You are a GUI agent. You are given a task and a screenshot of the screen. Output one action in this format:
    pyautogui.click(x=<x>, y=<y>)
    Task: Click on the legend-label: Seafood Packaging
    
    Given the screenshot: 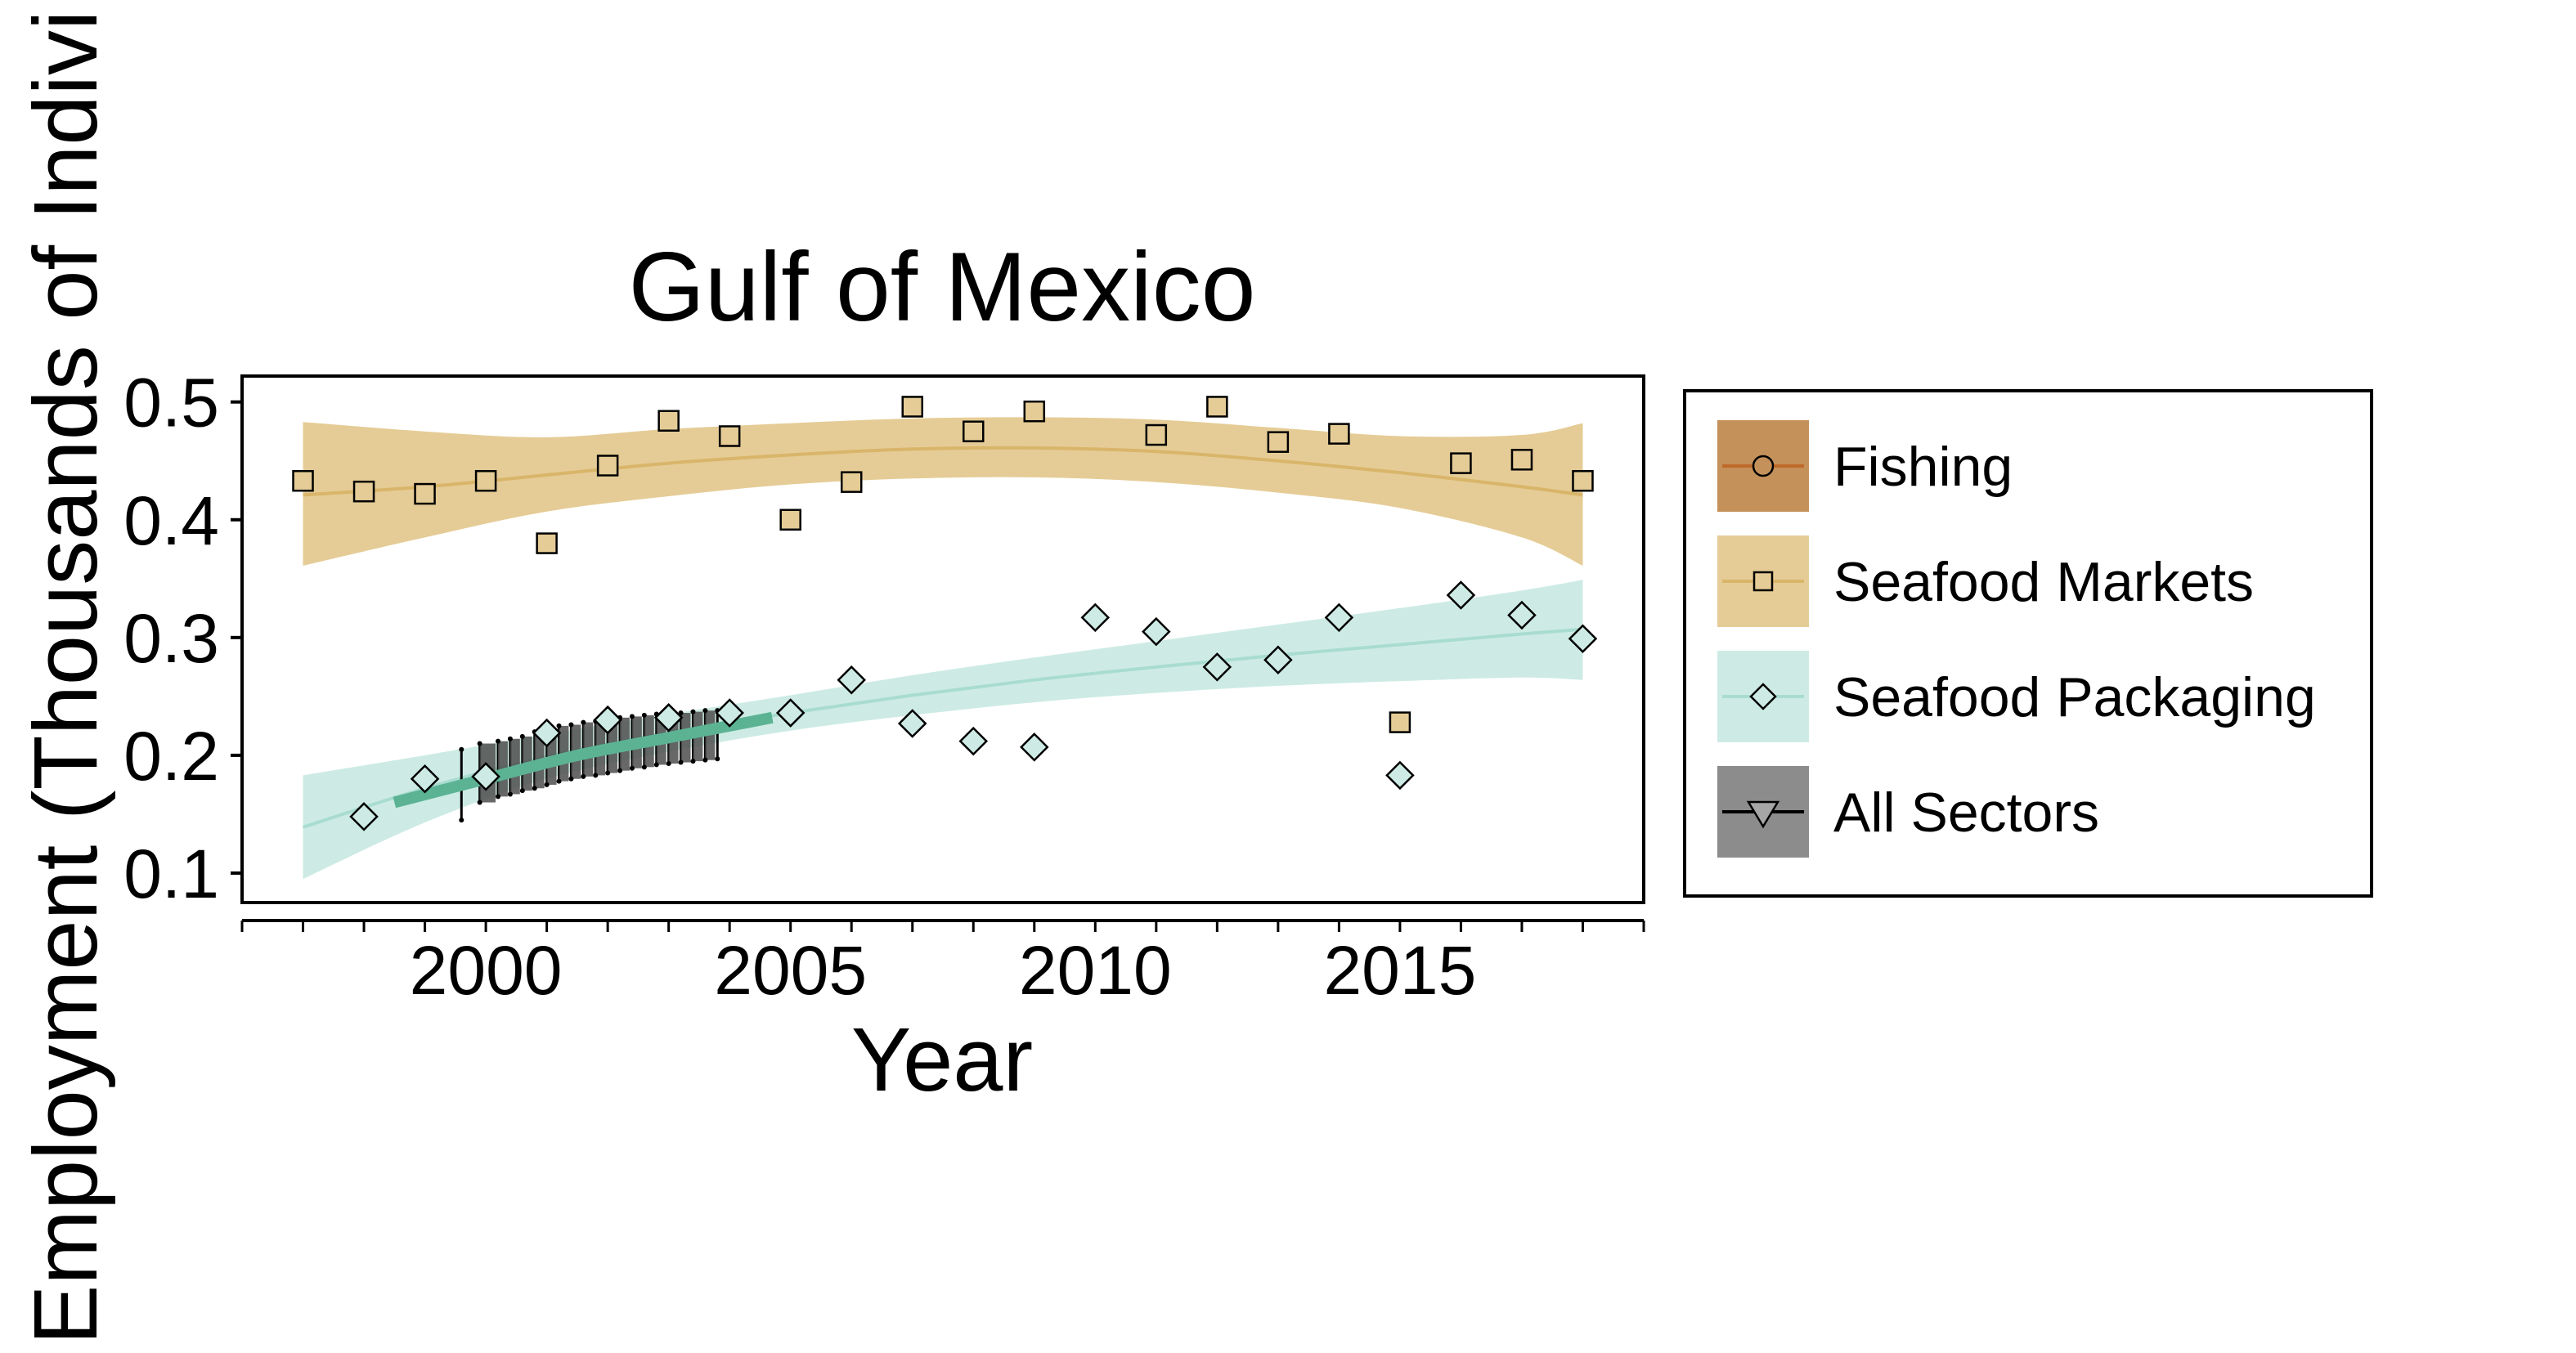 What is the action you would take?
    pyautogui.click(x=2075, y=697)
    